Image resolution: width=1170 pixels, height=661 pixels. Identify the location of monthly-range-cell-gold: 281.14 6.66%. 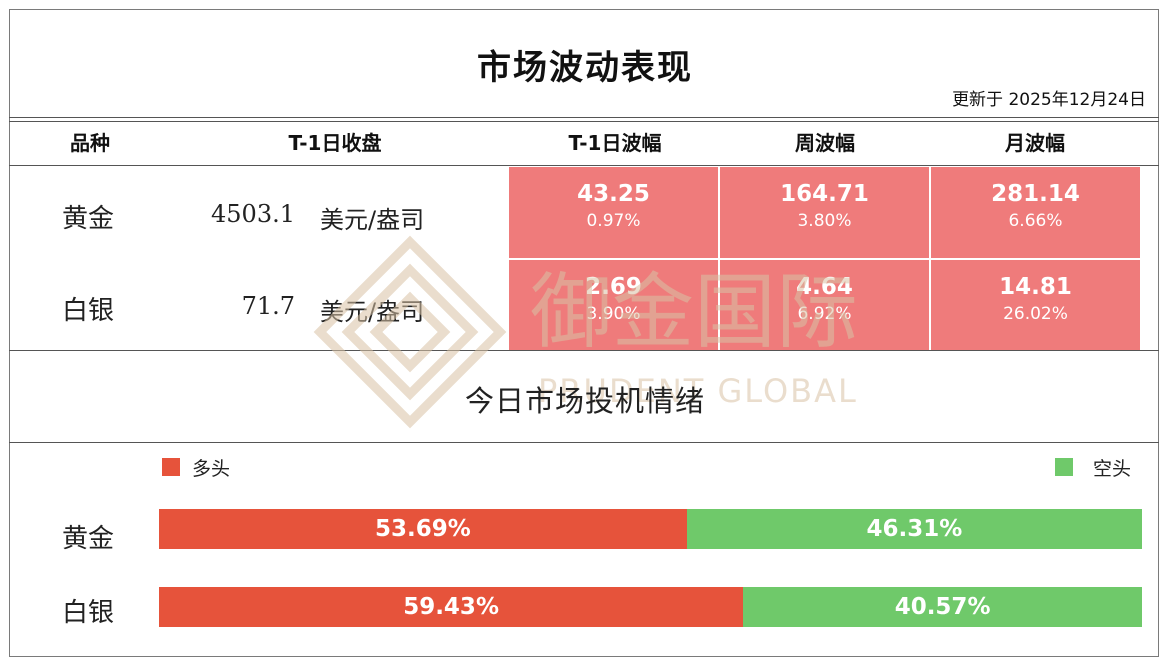
(1035, 212).